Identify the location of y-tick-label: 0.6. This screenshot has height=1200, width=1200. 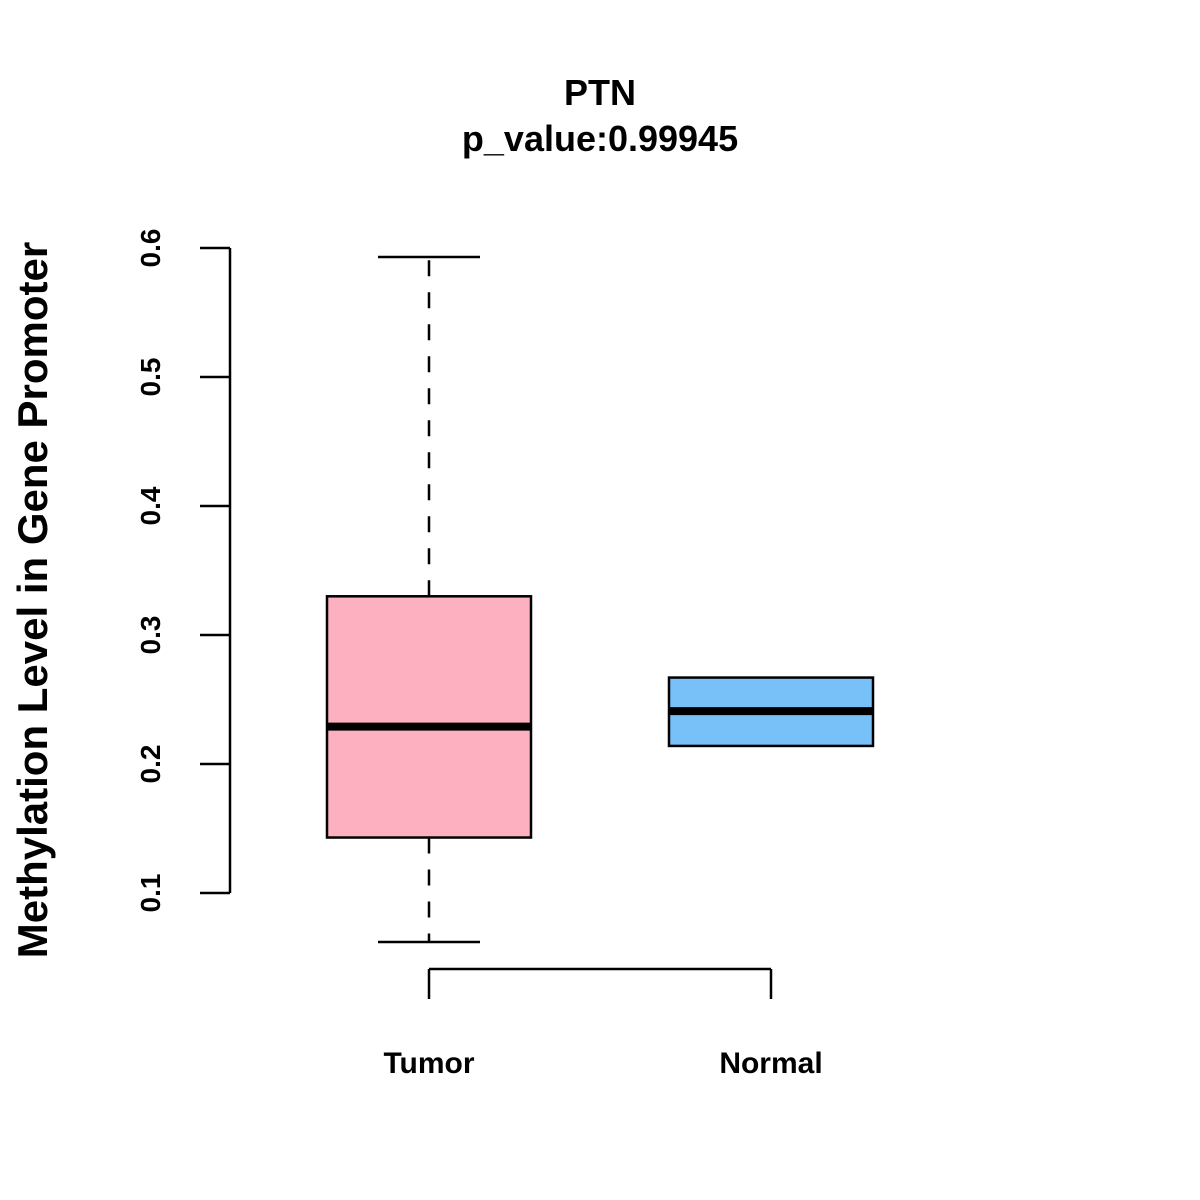
(150, 248).